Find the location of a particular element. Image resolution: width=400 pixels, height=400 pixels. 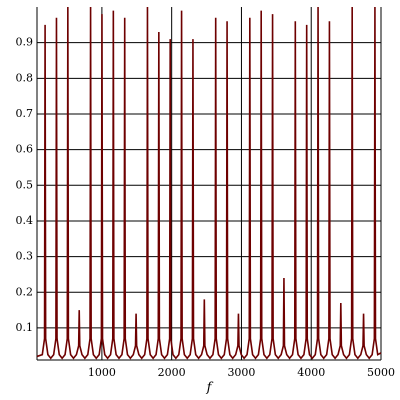

y-tick-label: 0.9 is located at coordinates (25, 42).